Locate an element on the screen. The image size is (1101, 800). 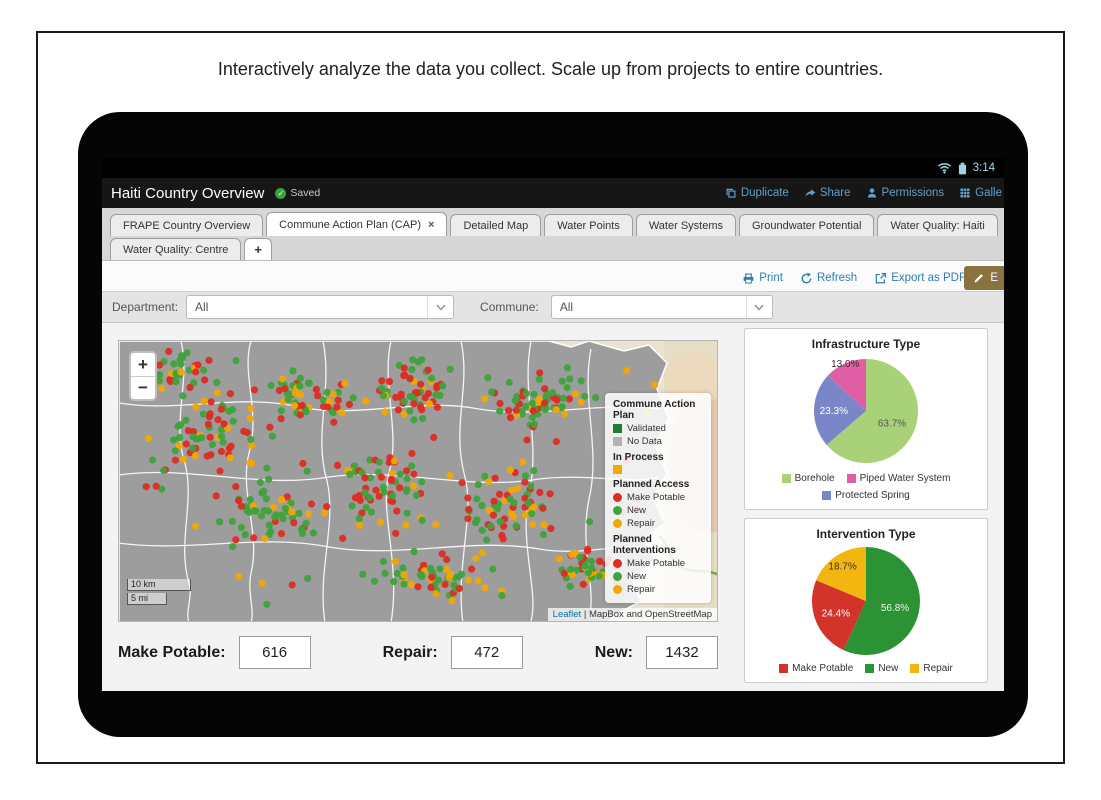
refresh-label: Refresh is located at coordinates (837, 278).